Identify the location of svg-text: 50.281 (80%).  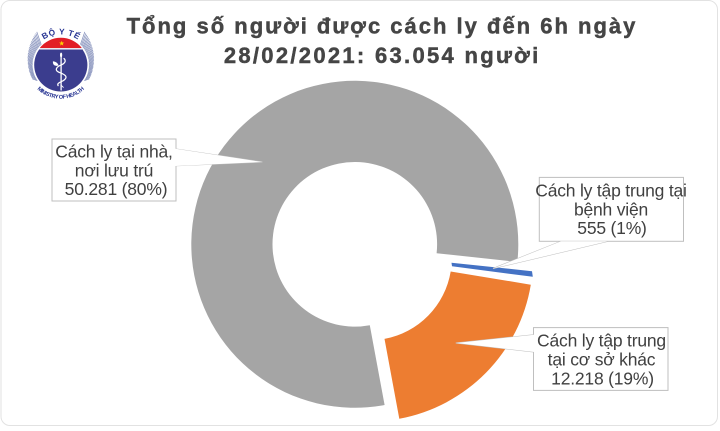
(116, 189).